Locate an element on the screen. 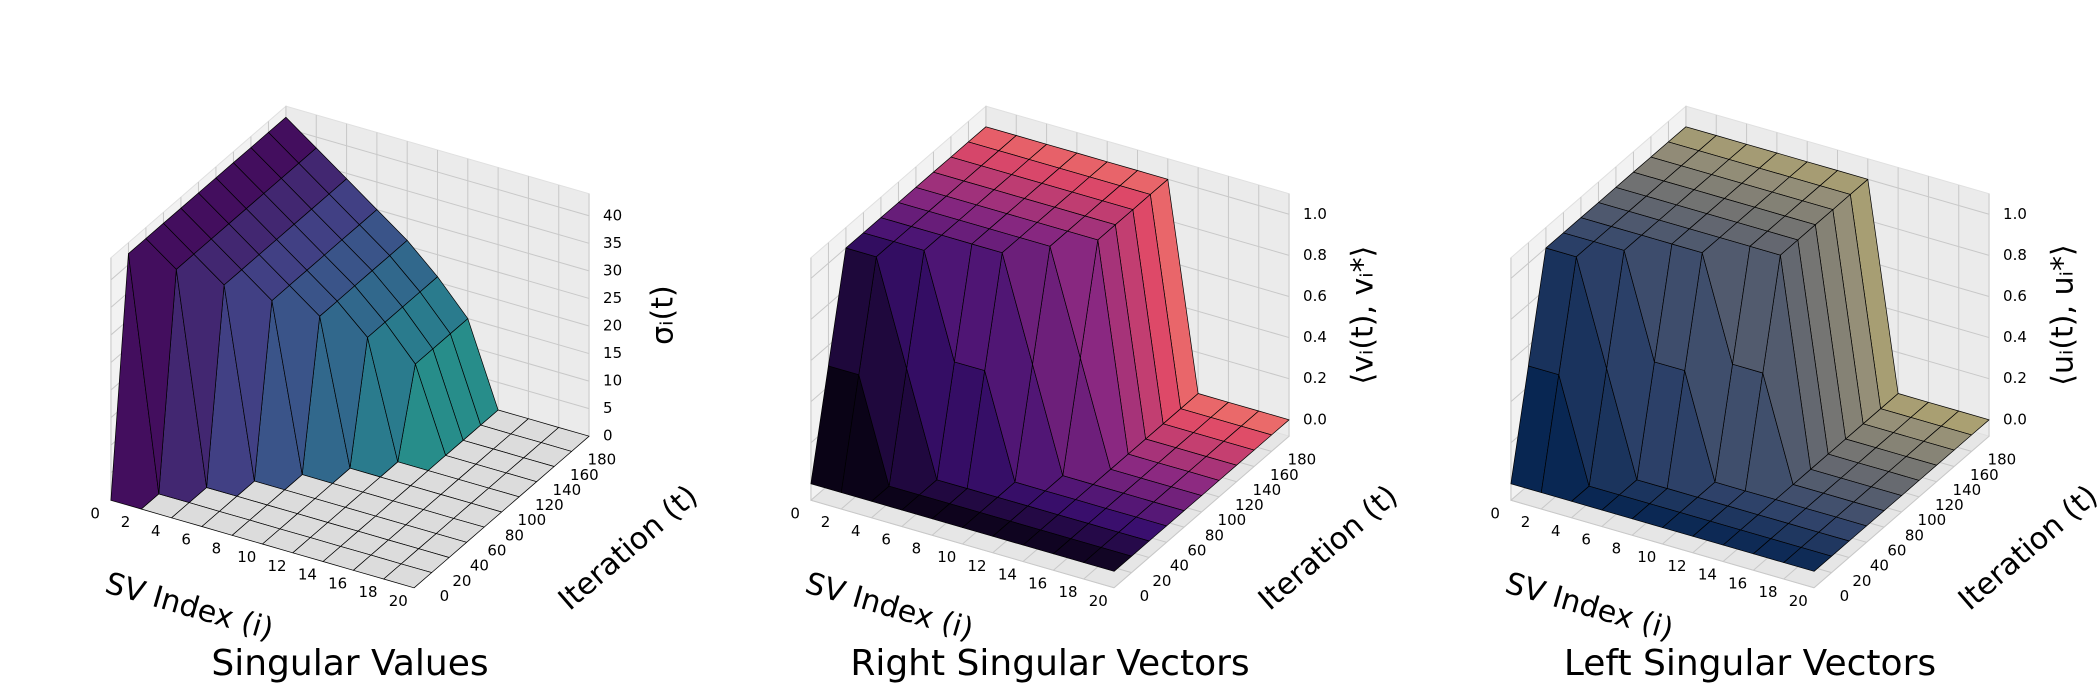 The height and width of the screenshot is (700, 2100). z-tick-label: 0.0 is located at coordinates (1315, 419).